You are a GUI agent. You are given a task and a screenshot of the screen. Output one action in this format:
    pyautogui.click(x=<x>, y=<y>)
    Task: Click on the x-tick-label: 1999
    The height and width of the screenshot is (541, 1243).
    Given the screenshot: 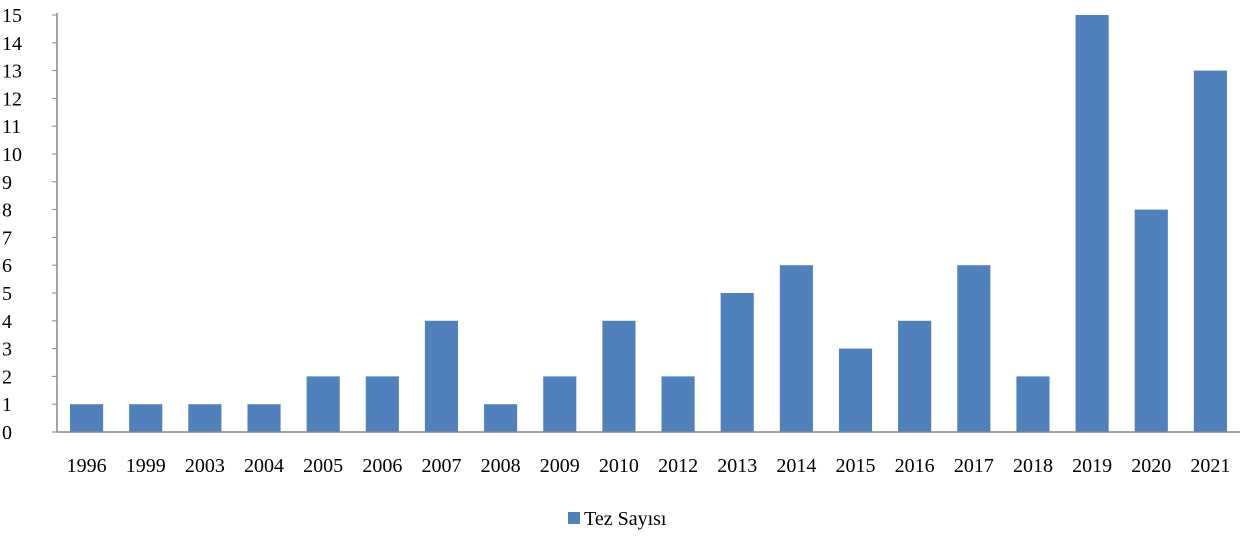 What is the action you would take?
    pyautogui.click(x=146, y=466)
    